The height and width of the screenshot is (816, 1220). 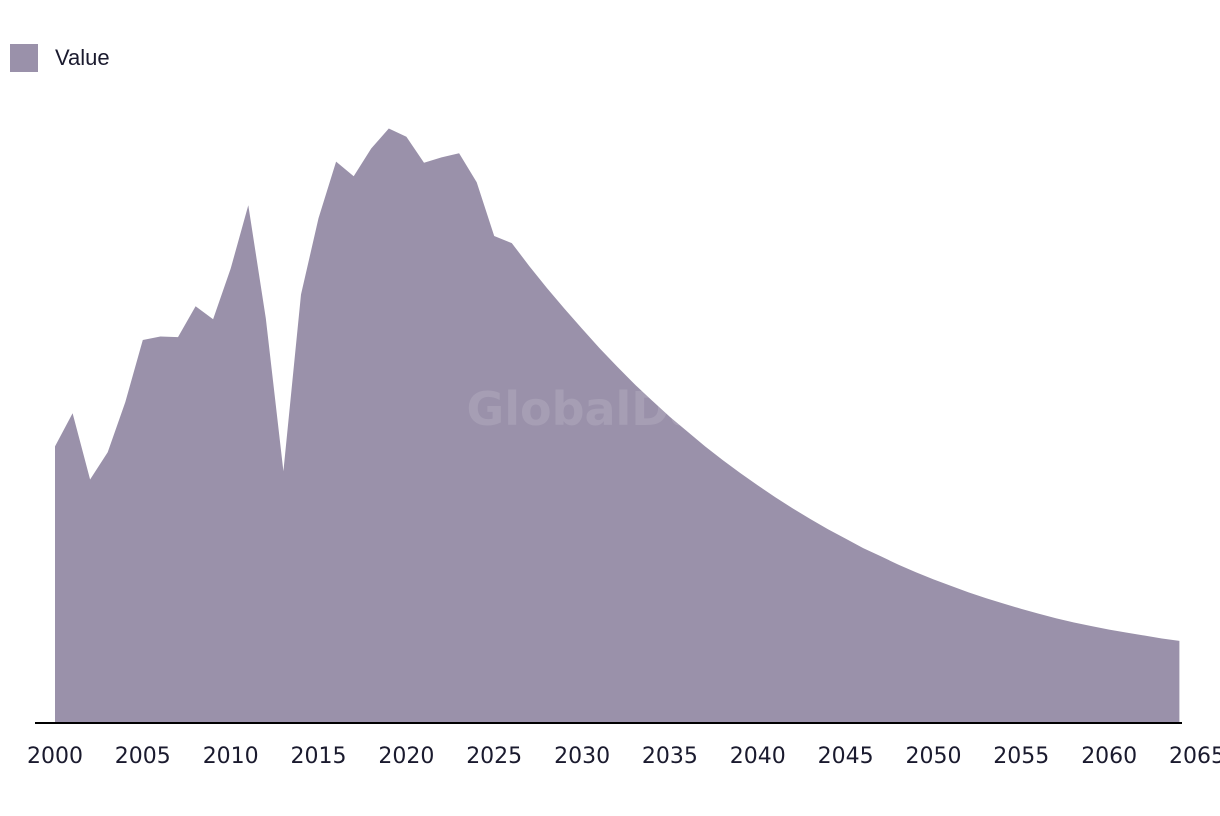 What do you see at coordinates (609, 409) in the screenshot?
I see `chart-watermark: GlobalData` at bounding box center [609, 409].